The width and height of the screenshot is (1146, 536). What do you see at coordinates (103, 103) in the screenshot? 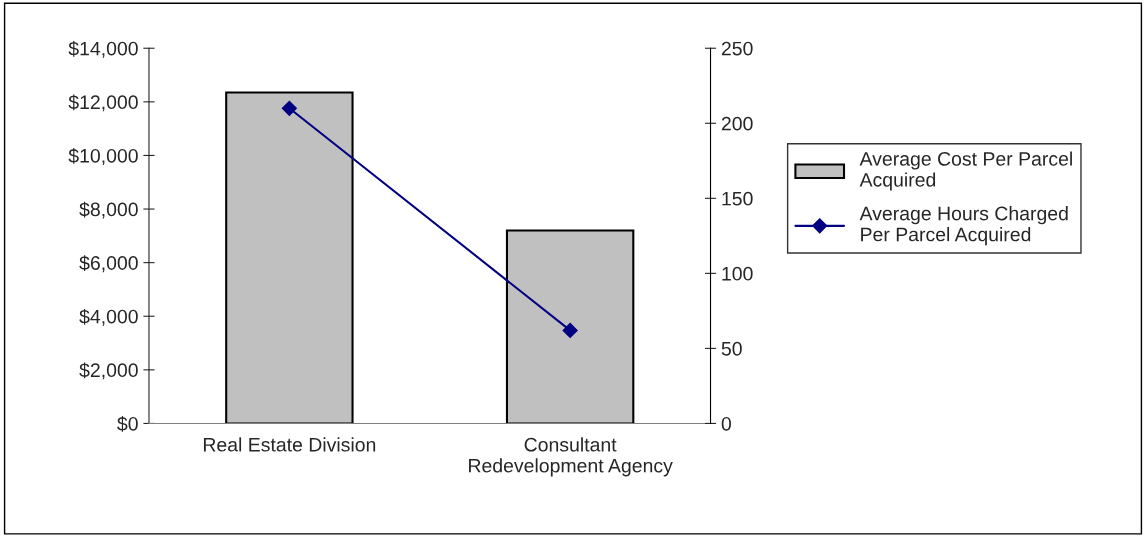
I see `y-tick-label: $12,000` at bounding box center [103, 103].